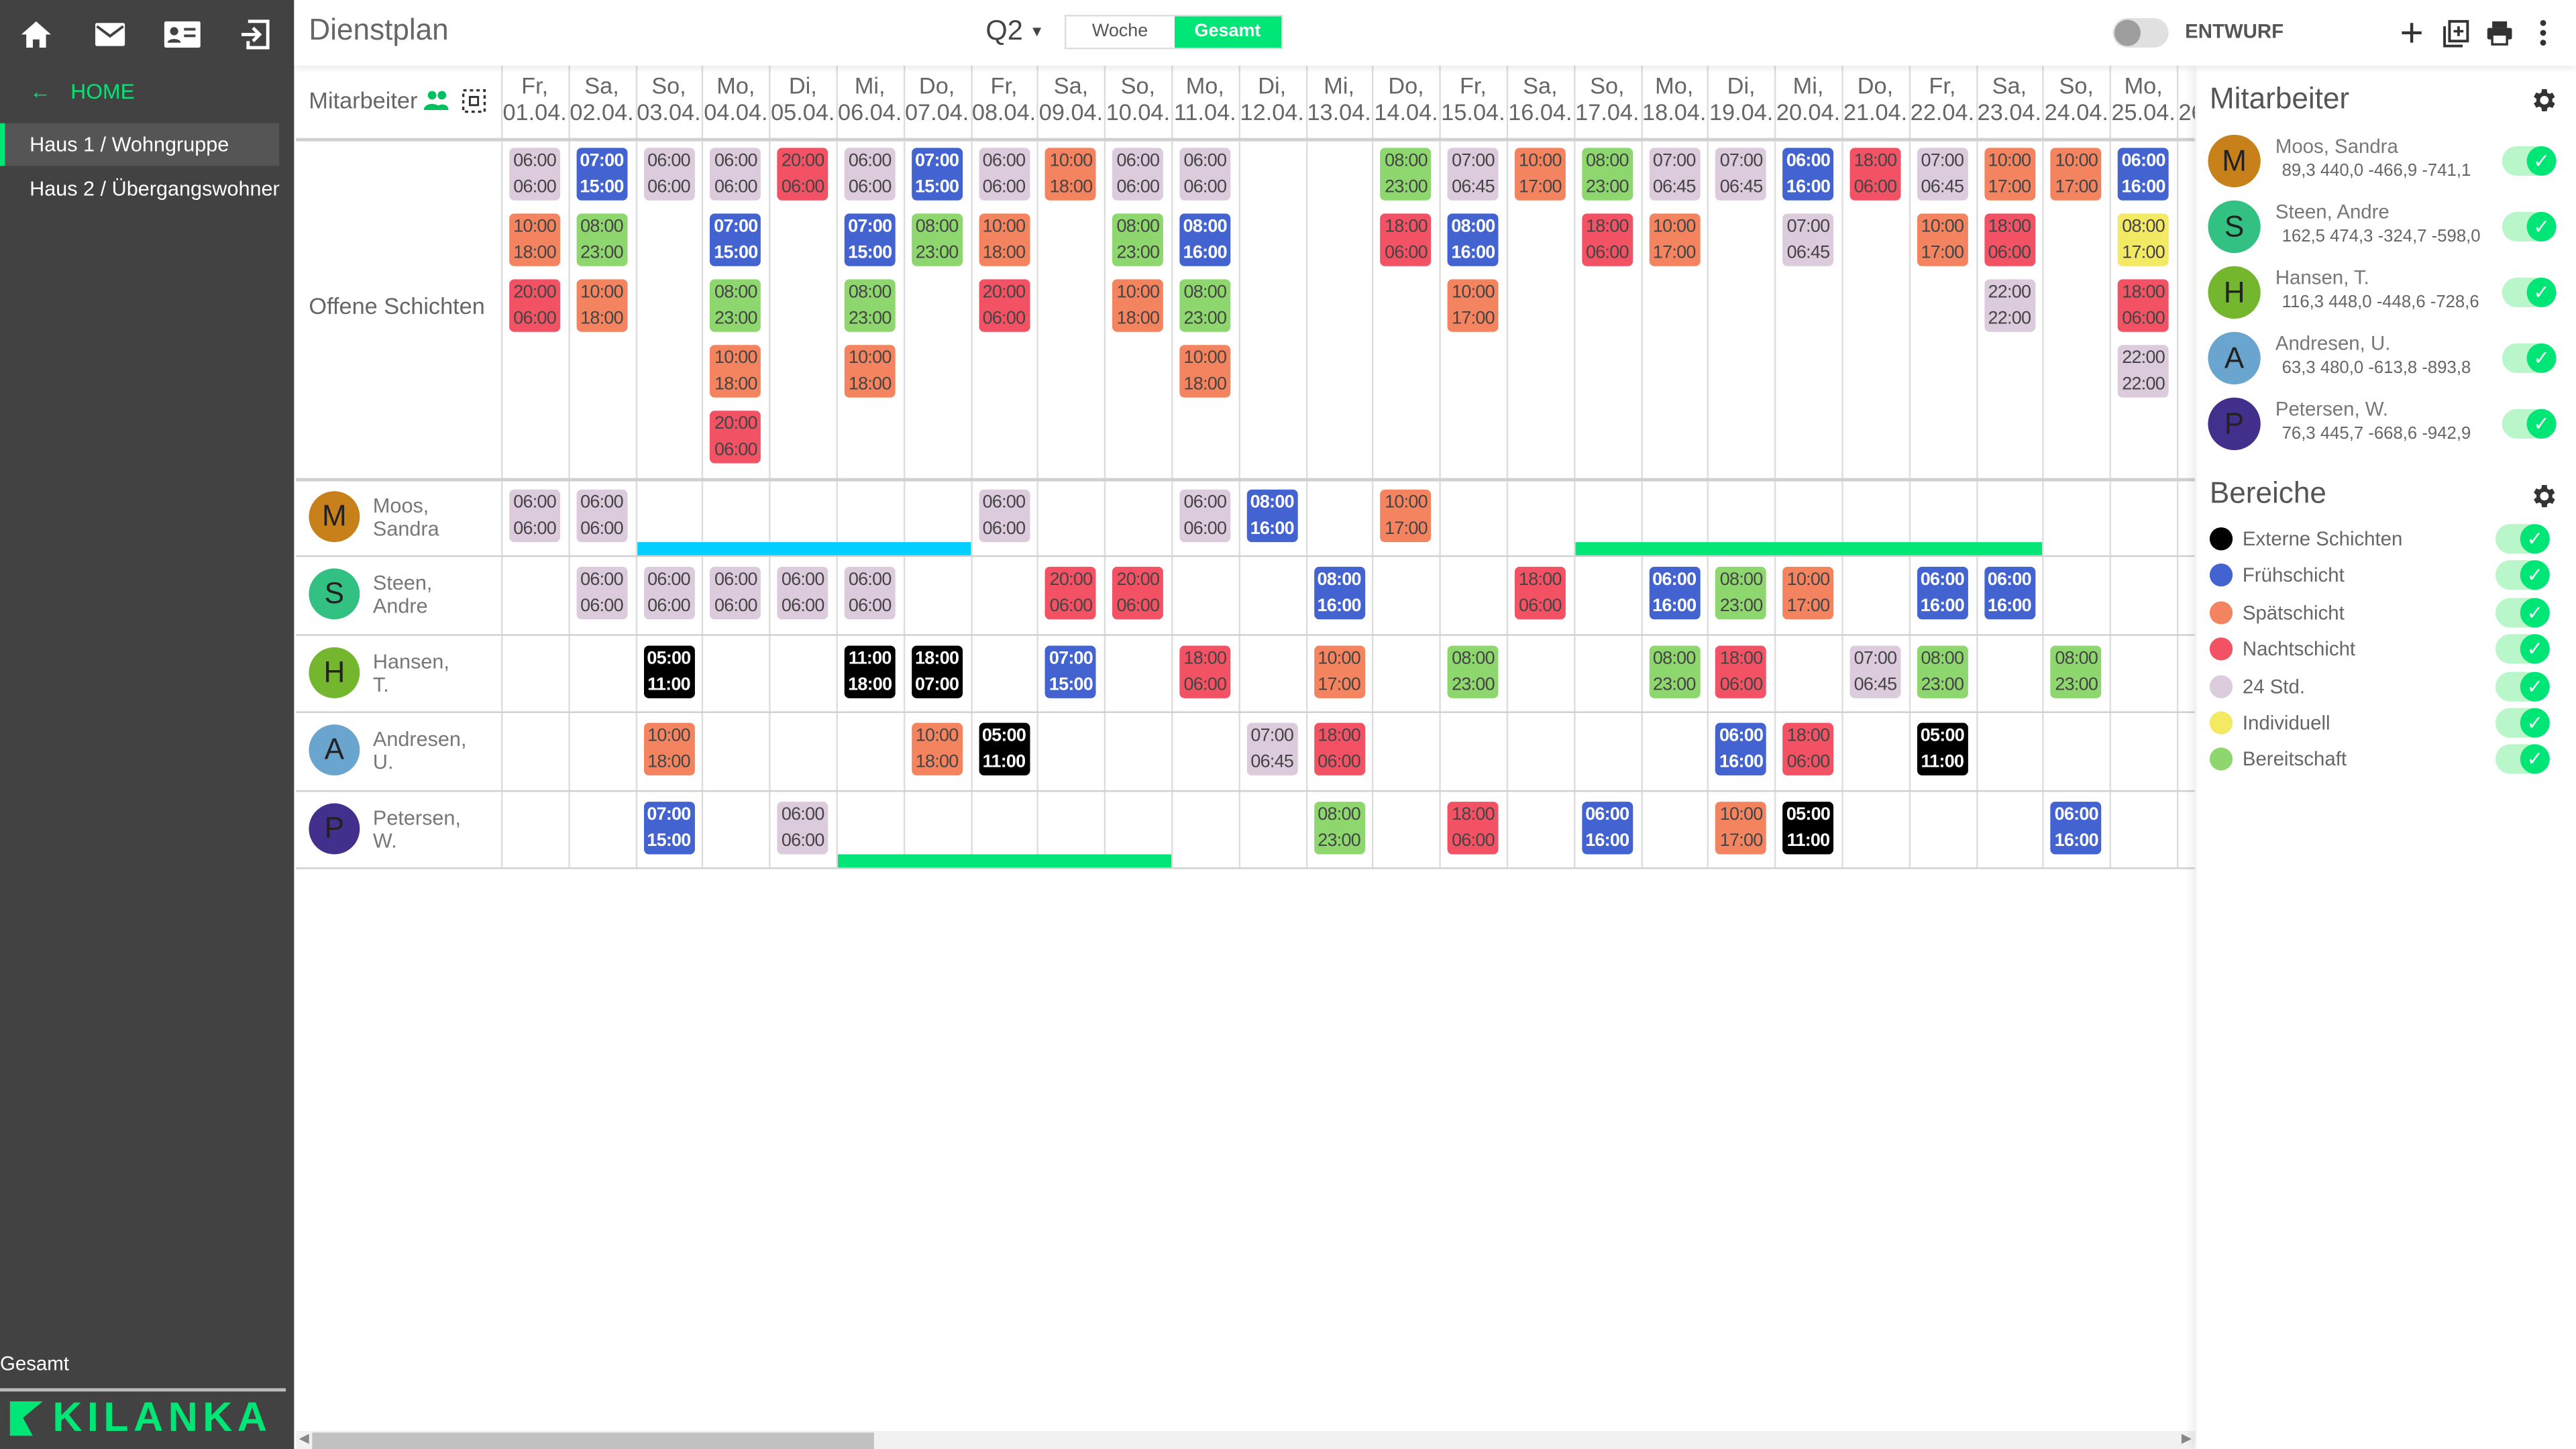 The height and width of the screenshot is (1449, 2576). What do you see at coordinates (1875, 98) in the screenshot?
I see `day-header: Do, 21.04.` at bounding box center [1875, 98].